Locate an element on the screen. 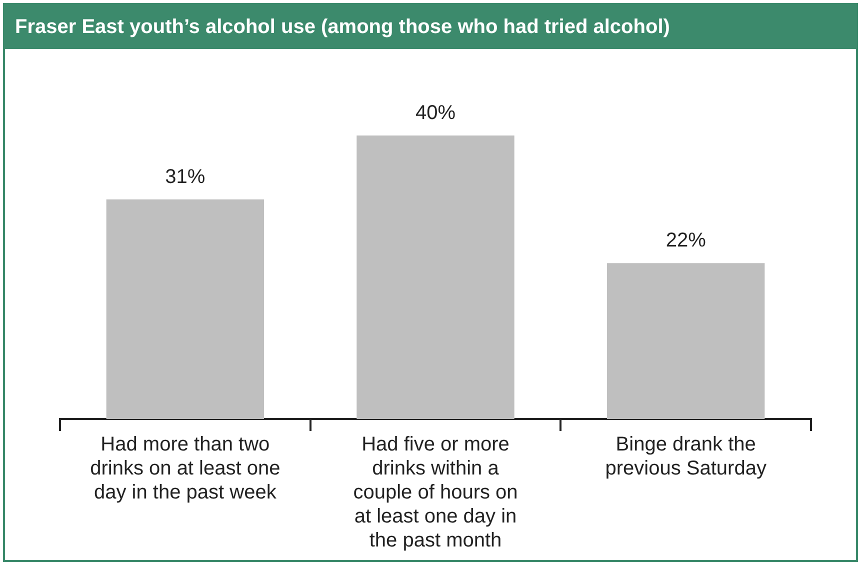  x-tick-label: Binge drank the previous Saturday is located at coordinates (685, 457).